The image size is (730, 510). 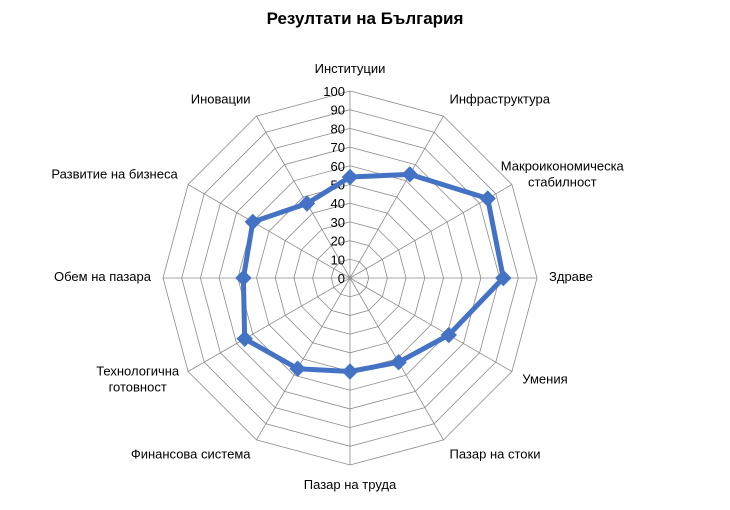 I want to click on category-label: Инфраструктура, so click(x=500, y=99).